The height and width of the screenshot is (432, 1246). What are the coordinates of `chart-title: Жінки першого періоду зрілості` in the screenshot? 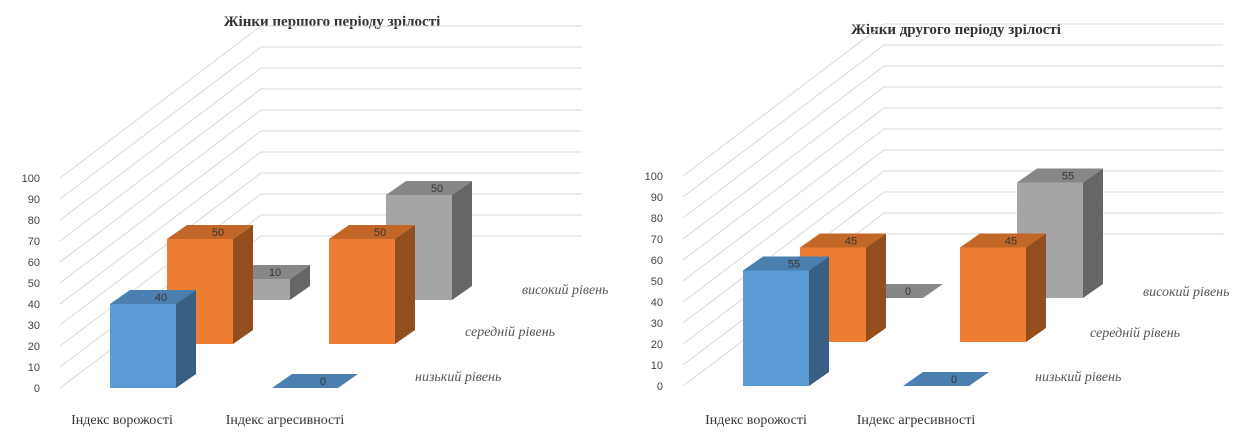 It's located at (332, 22).